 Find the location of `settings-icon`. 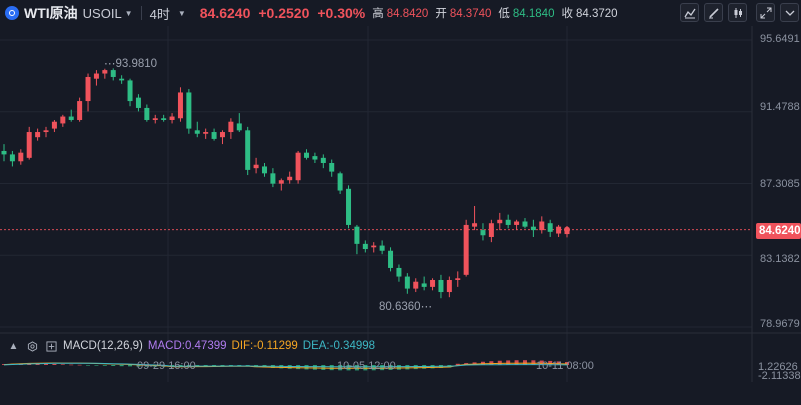

settings-icon is located at coordinates (32, 346).